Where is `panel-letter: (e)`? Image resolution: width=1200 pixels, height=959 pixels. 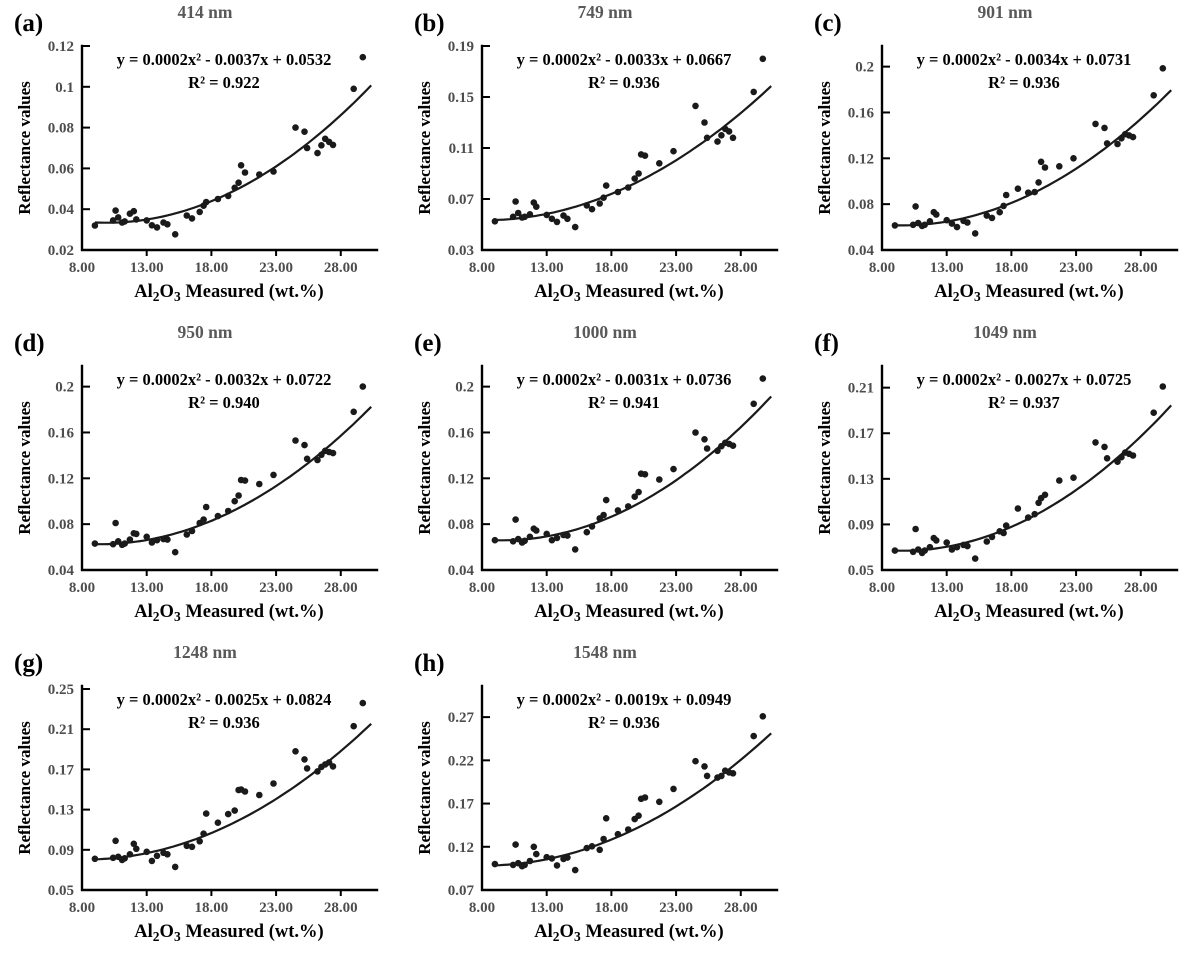
panel-letter: (e) is located at coordinates (428, 343).